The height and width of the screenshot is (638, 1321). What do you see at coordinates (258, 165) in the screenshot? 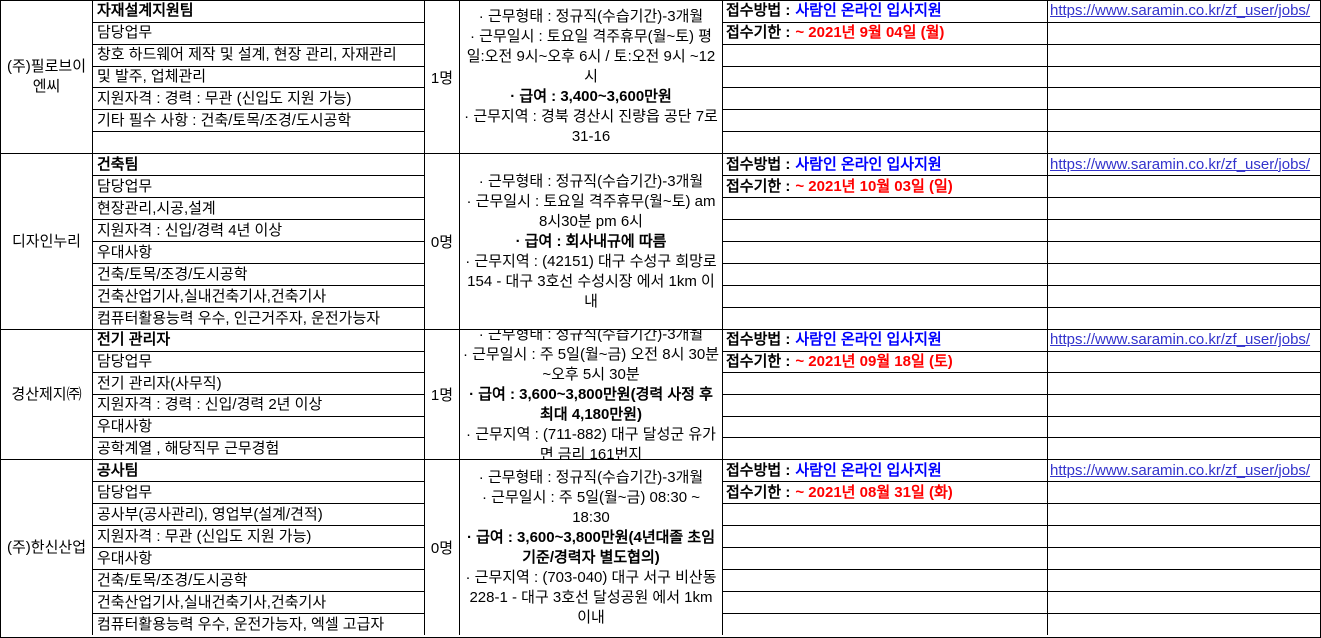
I see `detail-cell-team: 건축팀` at bounding box center [258, 165].